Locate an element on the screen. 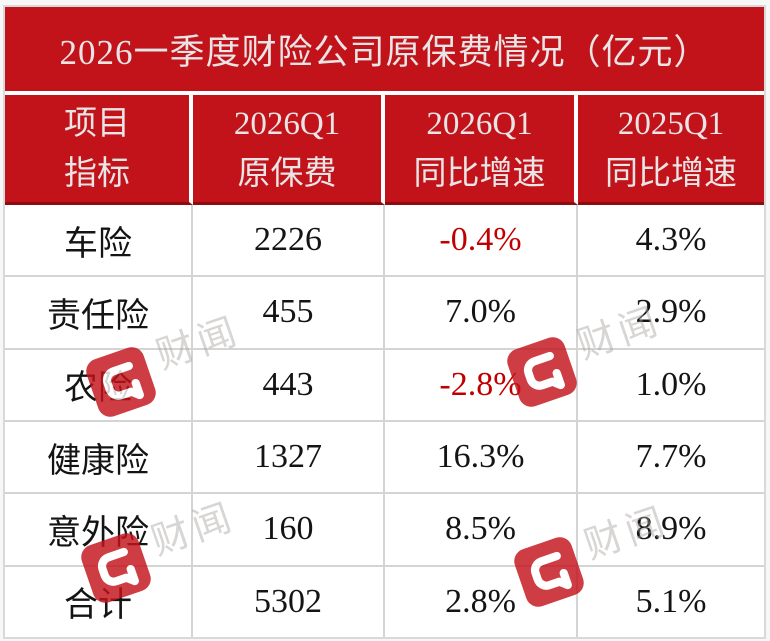  table-row: 车险 2226 -0.4% 4.3% is located at coordinates (384, 241).